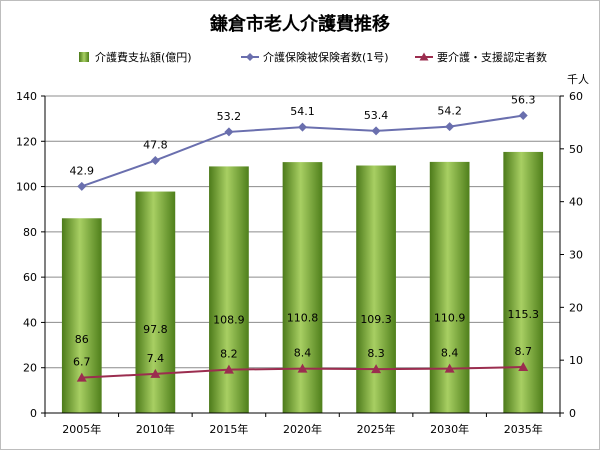  What do you see at coordinates (576, 360) in the screenshot?
I see `right-axis-tick-label: 10` at bounding box center [576, 360].